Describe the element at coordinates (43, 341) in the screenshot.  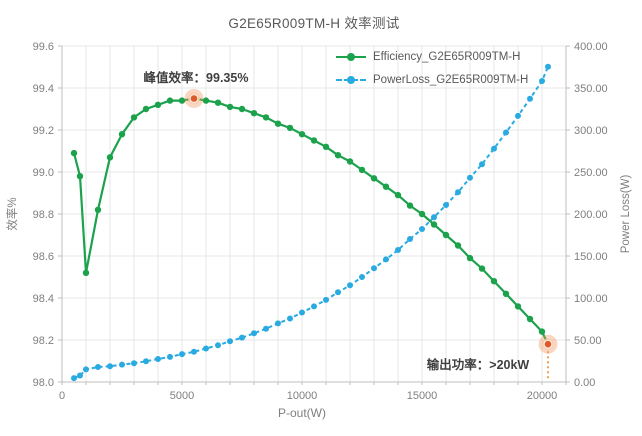
I see `y-left-tick-label: 98.2` at that location.